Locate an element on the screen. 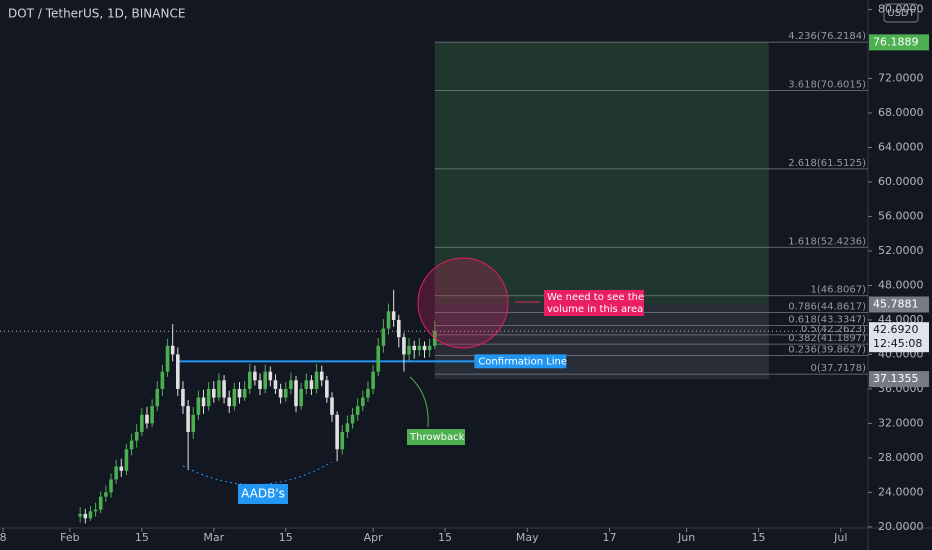  price-tag-label: 76.1889 is located at coordinates (896, 41).